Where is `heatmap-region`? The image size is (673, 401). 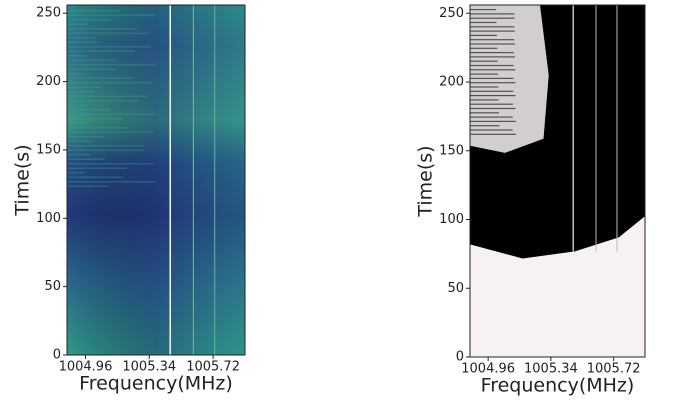 heatmap-region is located at coordinates (557, 286).